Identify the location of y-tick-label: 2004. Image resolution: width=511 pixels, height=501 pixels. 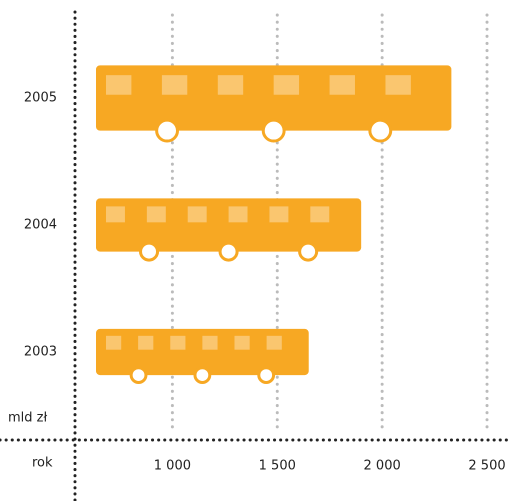
(40, 225).